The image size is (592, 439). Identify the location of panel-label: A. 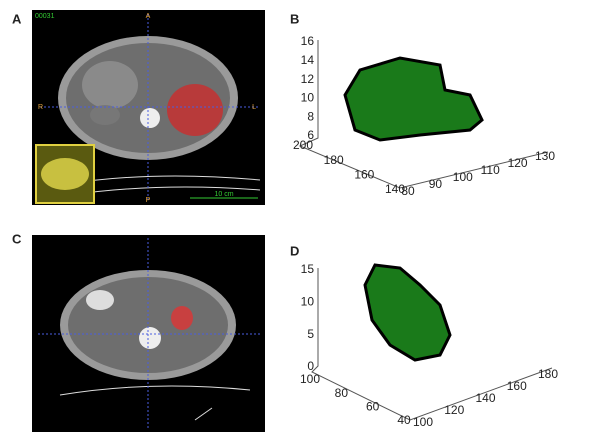
(17, 18).